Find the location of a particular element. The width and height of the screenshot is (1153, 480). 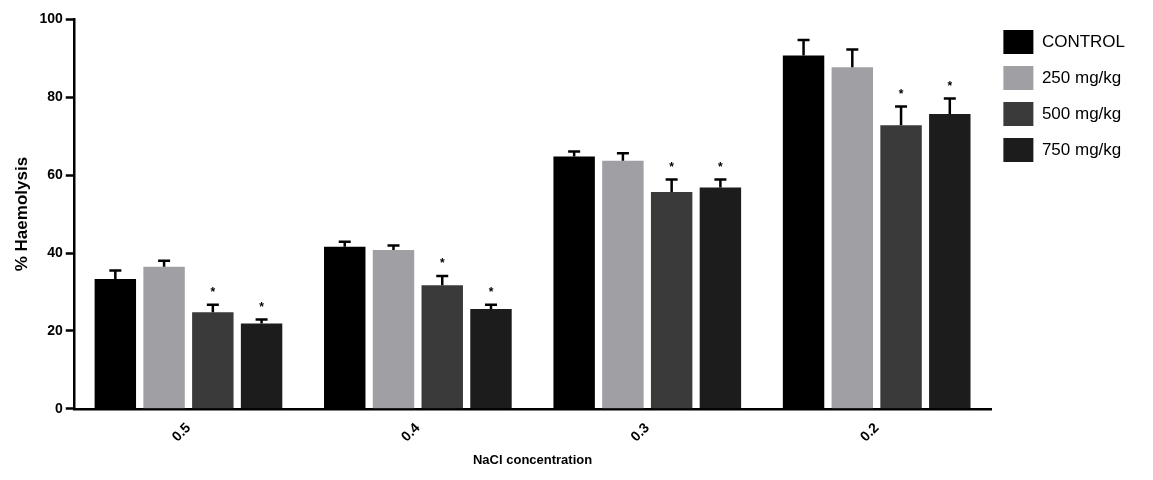

x-tick-label: 0.4 is located at coordinates (410, 432).